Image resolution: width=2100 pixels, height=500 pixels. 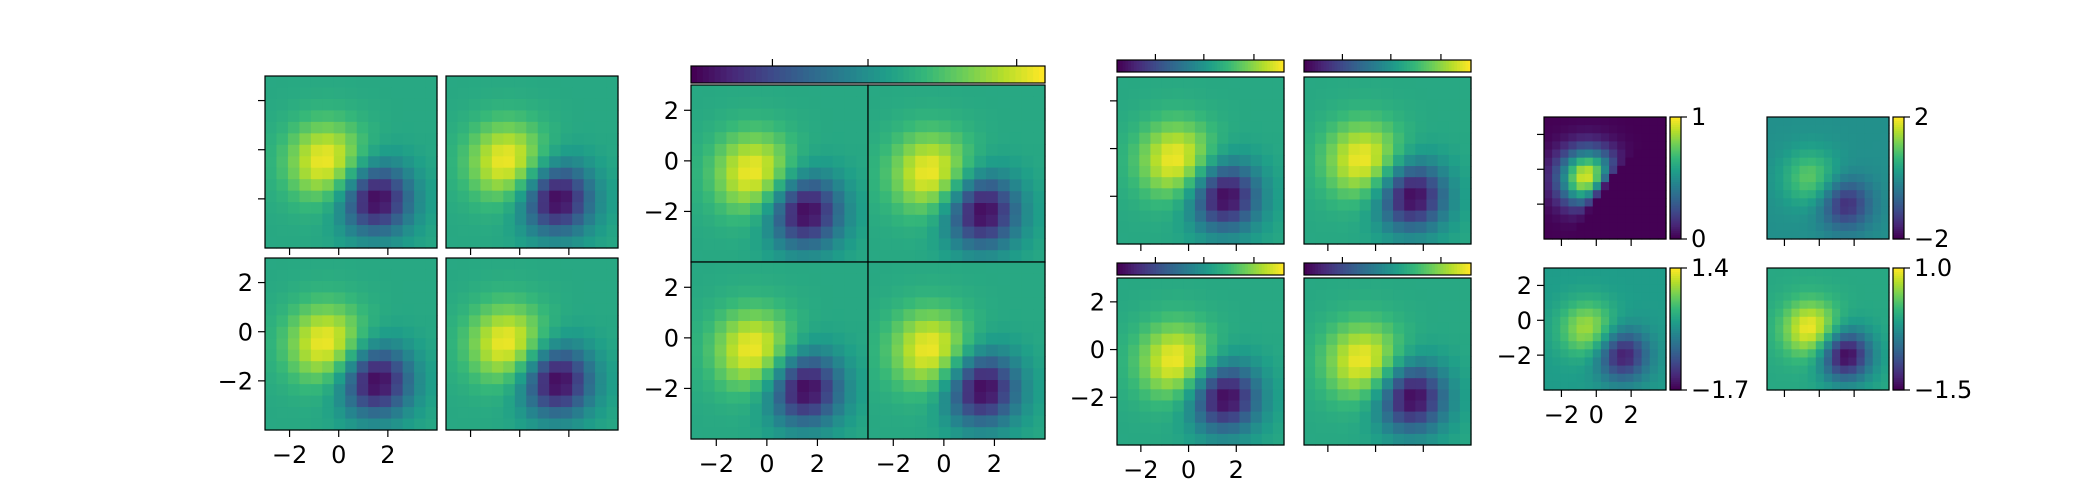 What do you see at coordinates (661, 389) in the screenshot?
I see `y-tick-label: −2` at bounding box center [661, 389].